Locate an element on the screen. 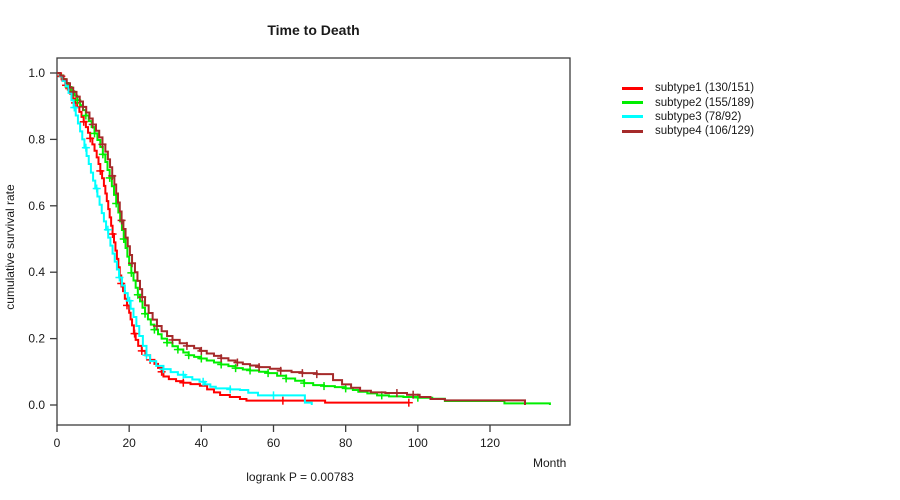  x-tick-label: 80 is located at coordinates (346, 443).